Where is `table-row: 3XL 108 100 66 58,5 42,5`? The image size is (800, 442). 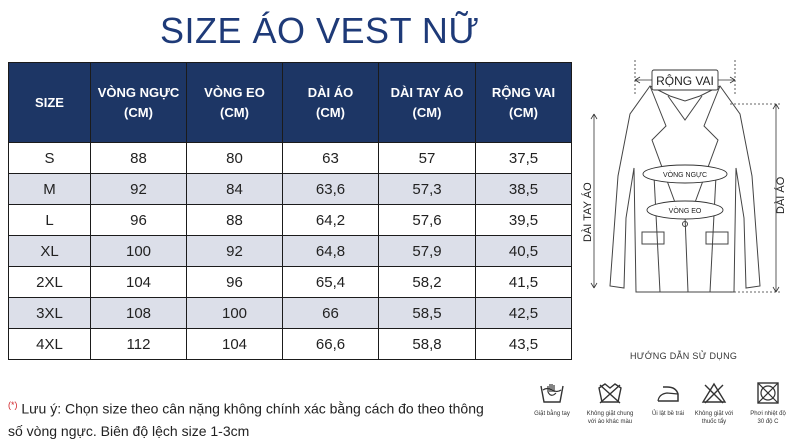 table-row: 3XL 108 100 66 58,5 42,5 is located at coordinates (290, 313).